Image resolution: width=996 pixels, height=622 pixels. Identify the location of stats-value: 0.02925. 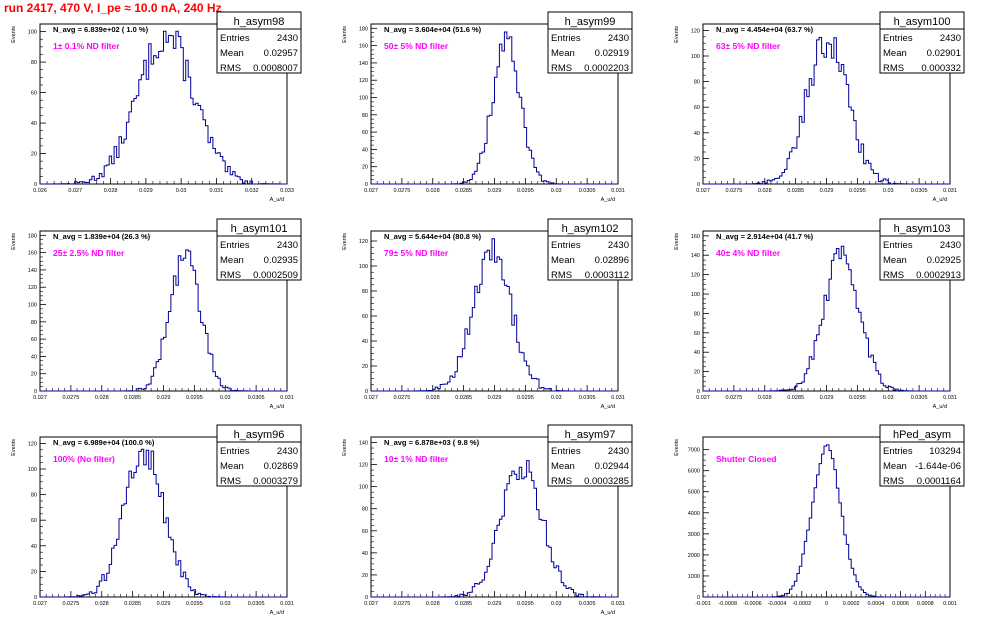
(944, 260).